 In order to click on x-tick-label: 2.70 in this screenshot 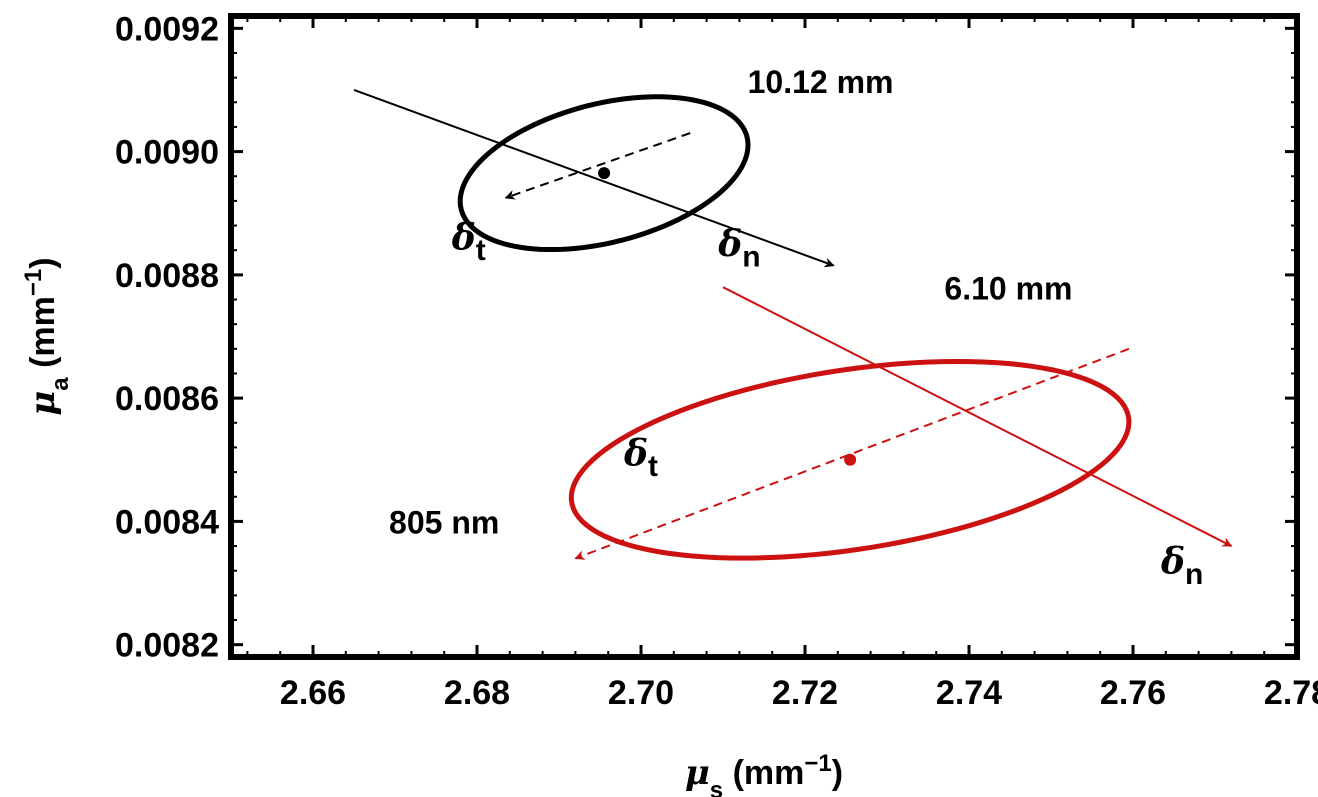, I will do `click(641, 693)`.